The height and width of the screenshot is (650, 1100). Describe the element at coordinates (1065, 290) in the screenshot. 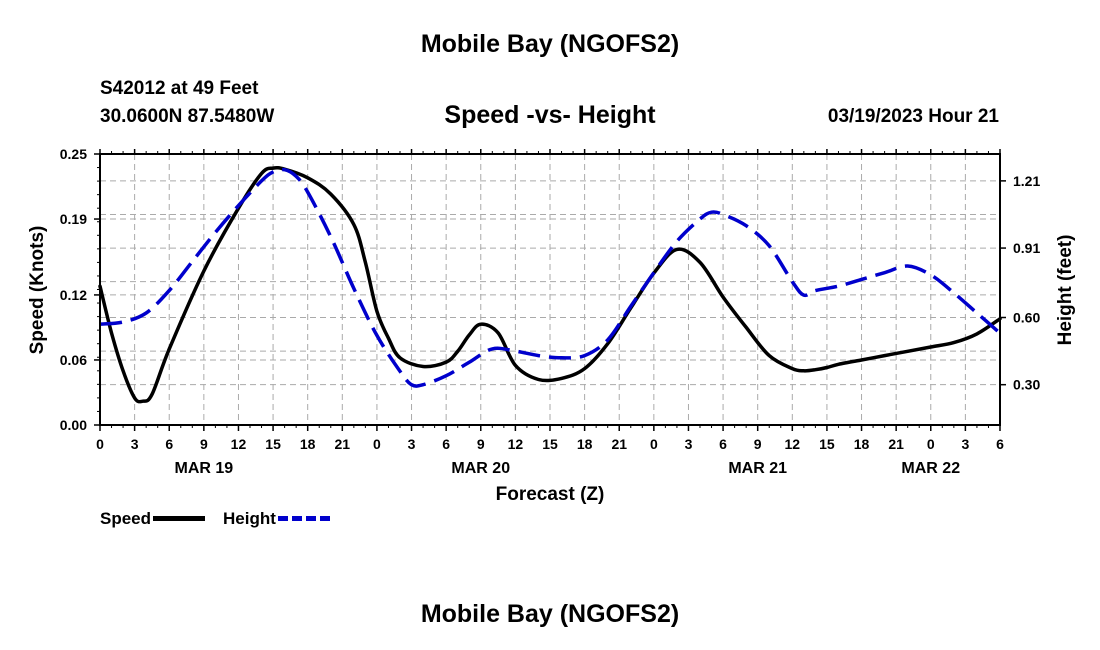

I see `y2-axis-title: Height (feet)` at that location.